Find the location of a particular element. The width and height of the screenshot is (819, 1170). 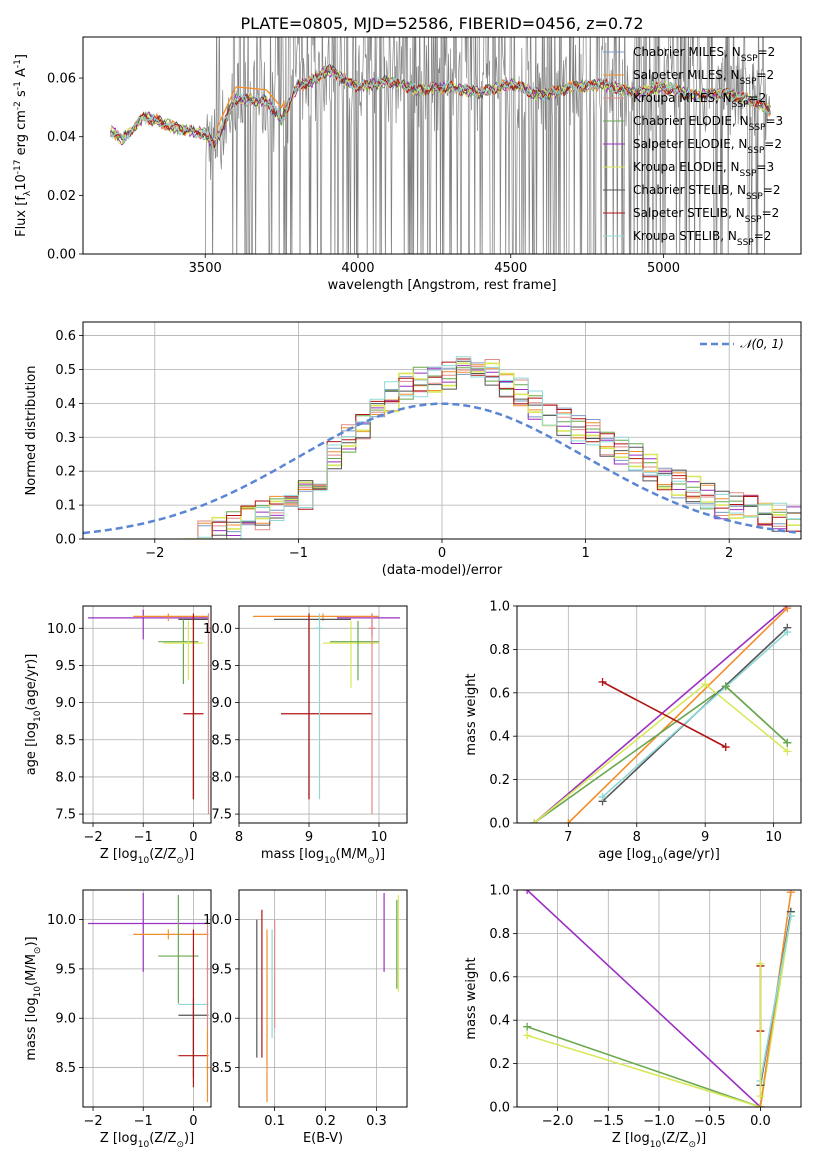

massweight-vs-z-plot-area is located at coordinates (659, 998).